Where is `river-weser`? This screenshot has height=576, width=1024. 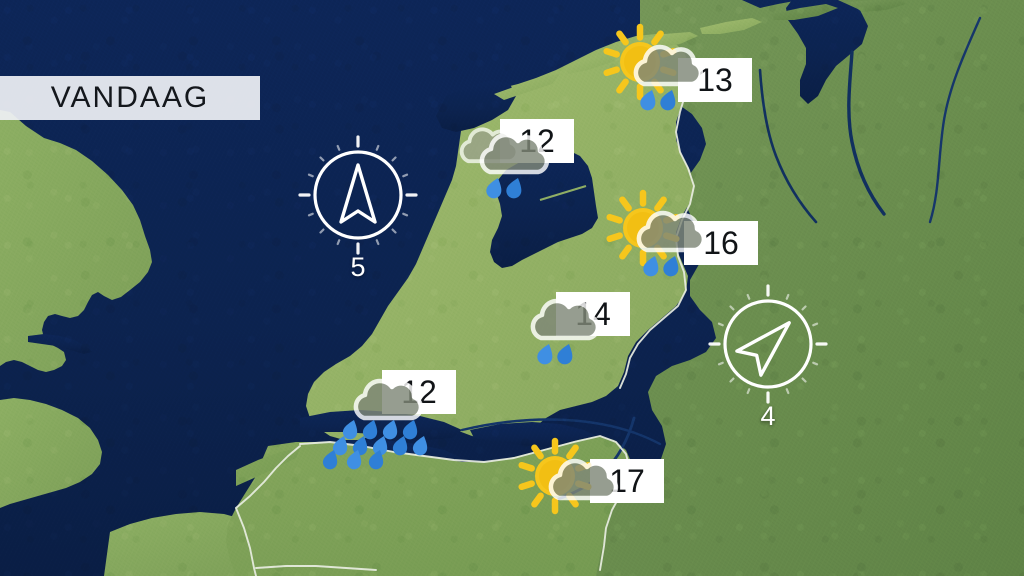
river-weser is located at coordinates (788, 146).